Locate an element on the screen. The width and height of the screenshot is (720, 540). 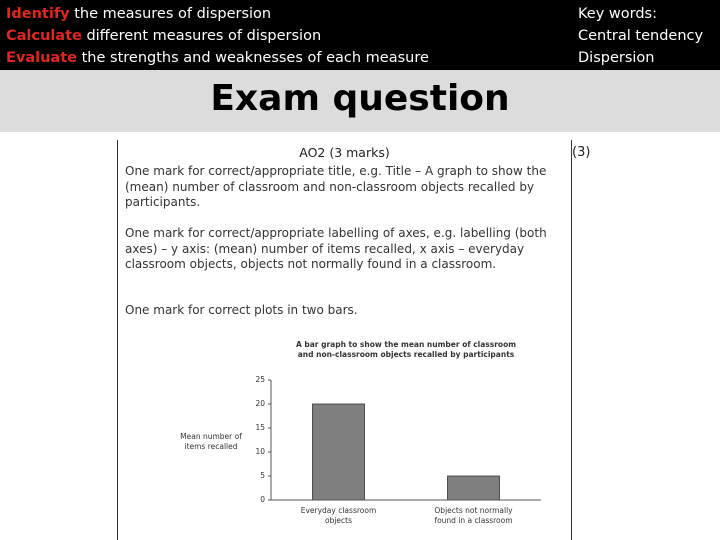
objective-verb: Identify is located at coordinates (38, 14).